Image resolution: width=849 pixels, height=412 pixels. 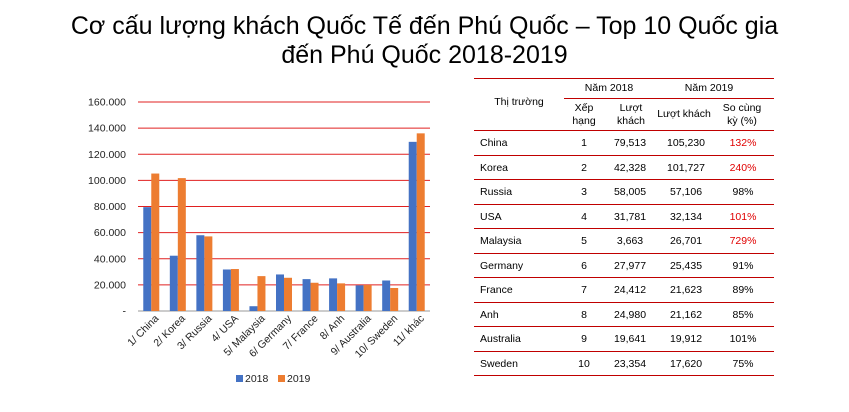 I want to click on cell-visits-2018: 31,781, so click(x=630, y=216).